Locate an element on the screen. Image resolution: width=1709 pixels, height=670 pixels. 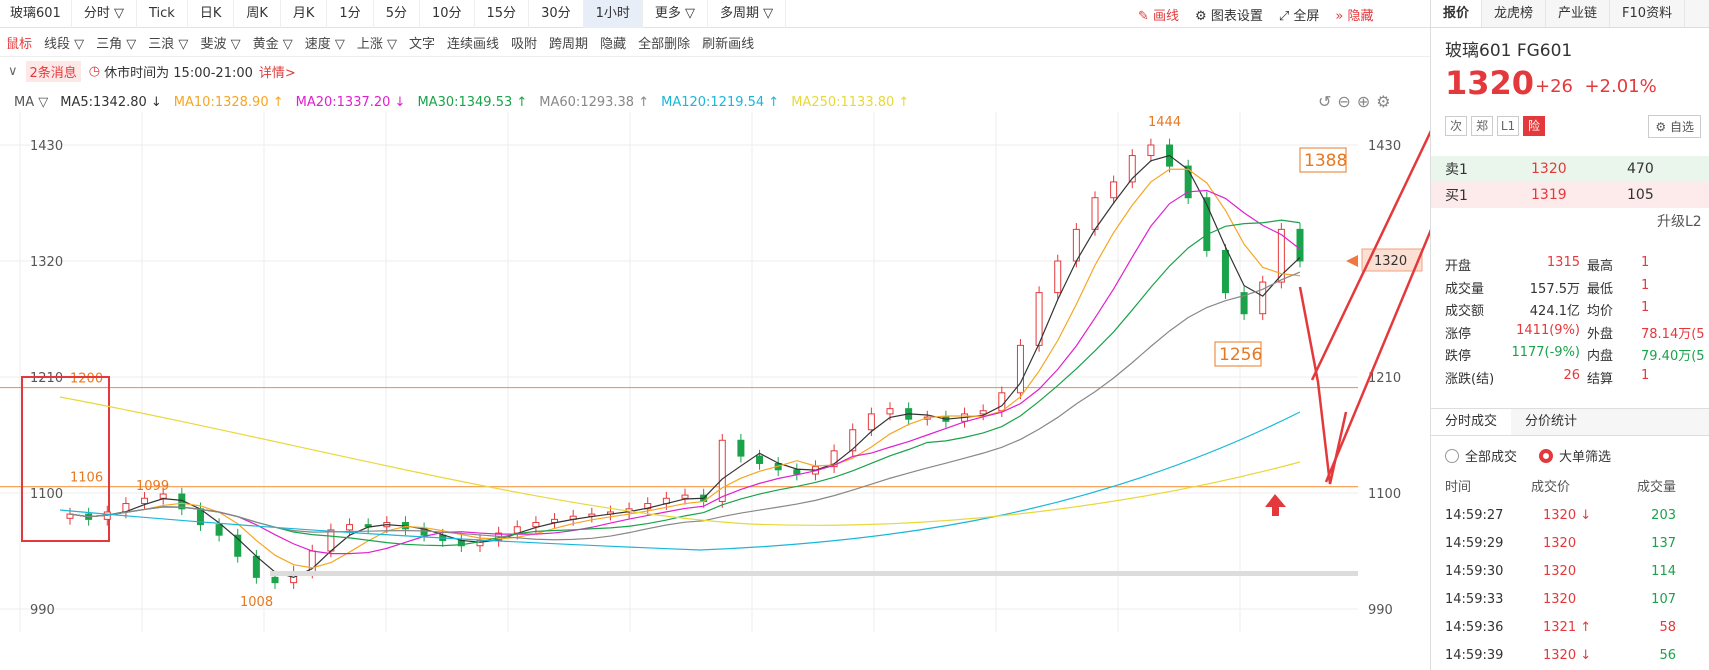
draw-tool: 吸附 is located at coordinates (524, 44).